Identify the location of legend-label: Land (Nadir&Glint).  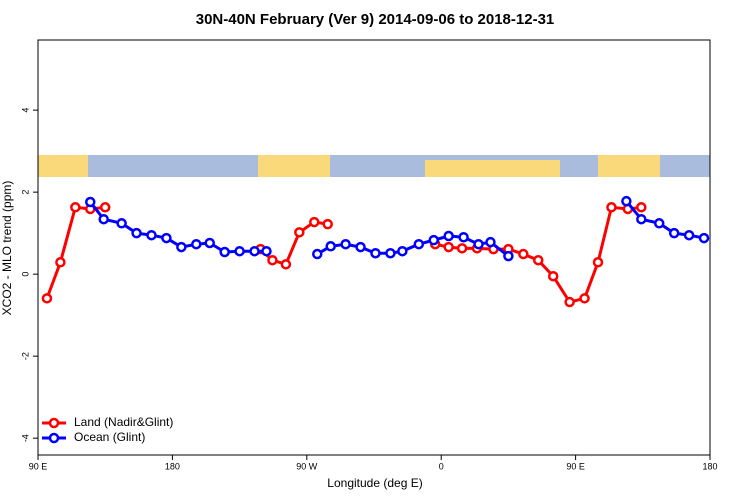
(123, 422).